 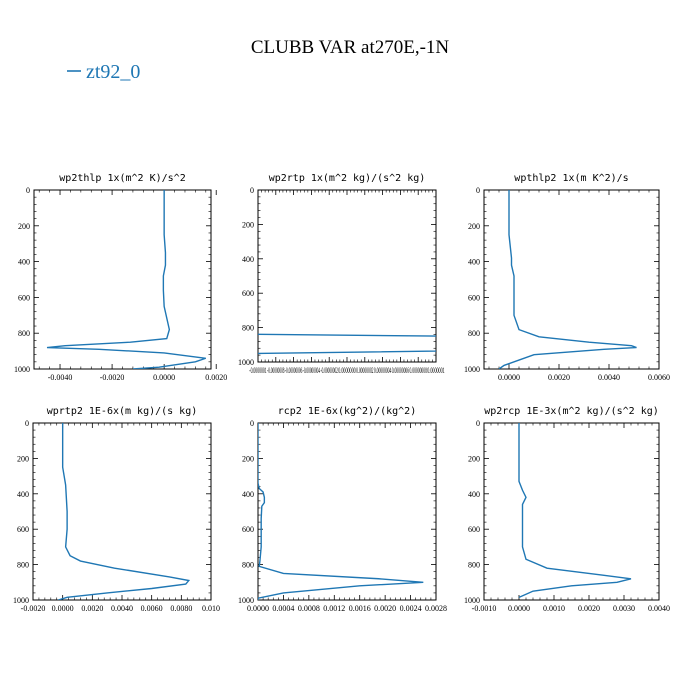 I want to click on subplot-title: wp2thlp 1x(m^2 K)/s^2, so click(x=122, y=178).